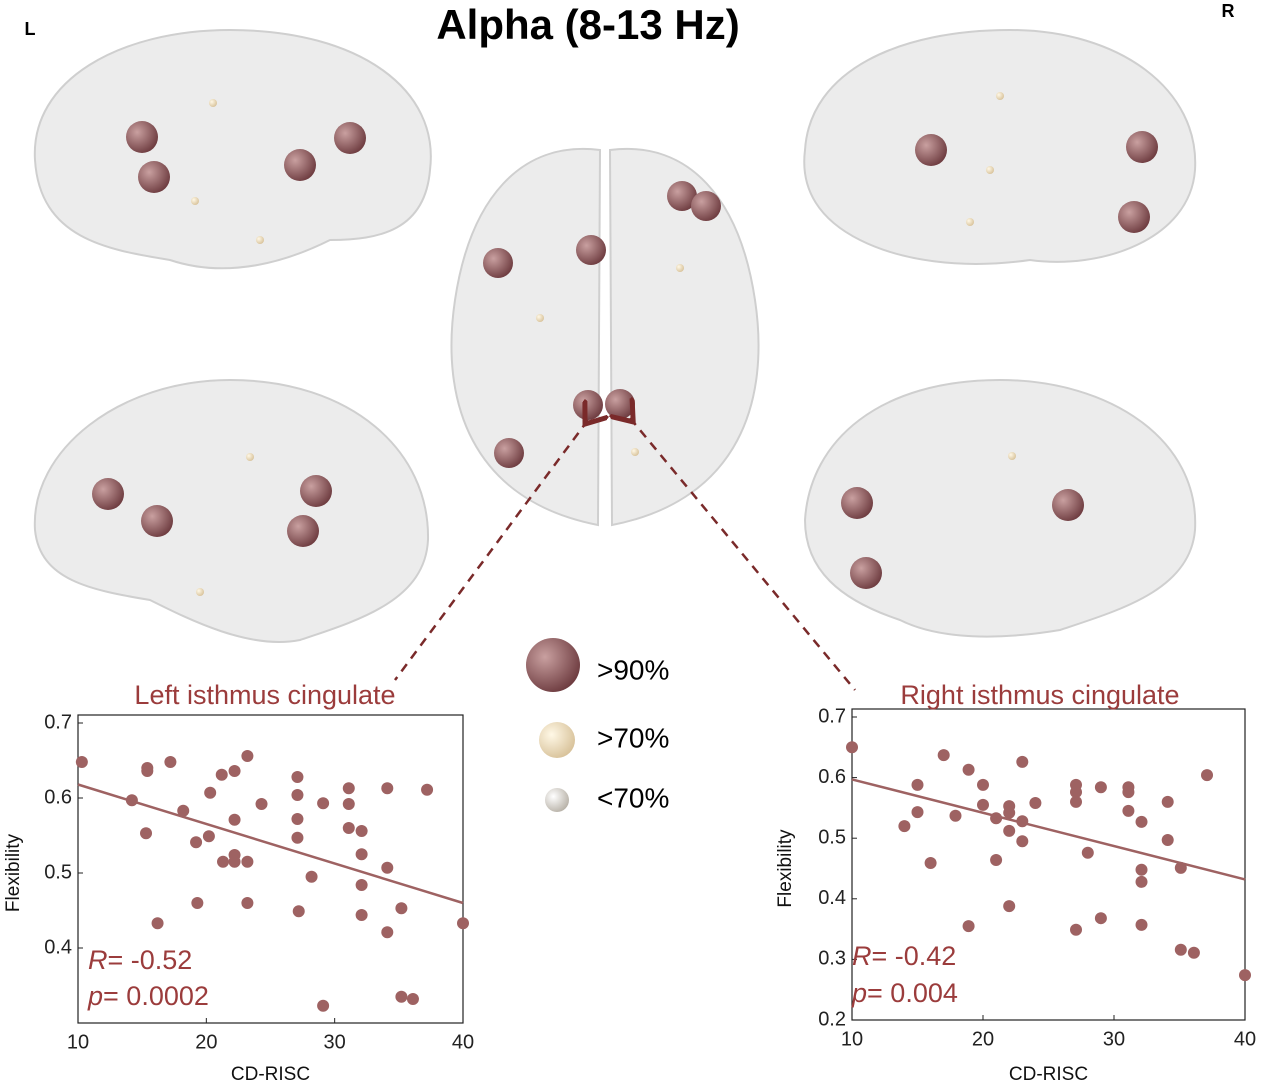 This screenshot has height=1086, width=1262. I want to click on stat-value: = 0.0002, so click(156, 996).